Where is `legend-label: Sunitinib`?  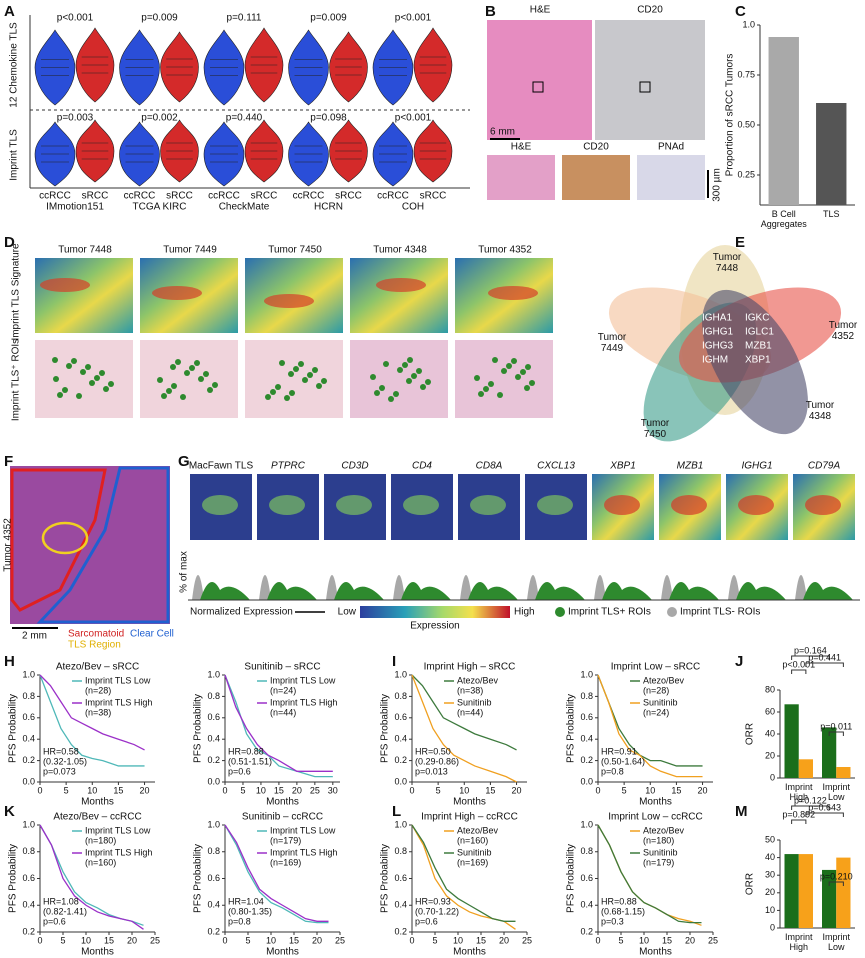 legend-label: Sunitinib is located at coordinates (474, 702).